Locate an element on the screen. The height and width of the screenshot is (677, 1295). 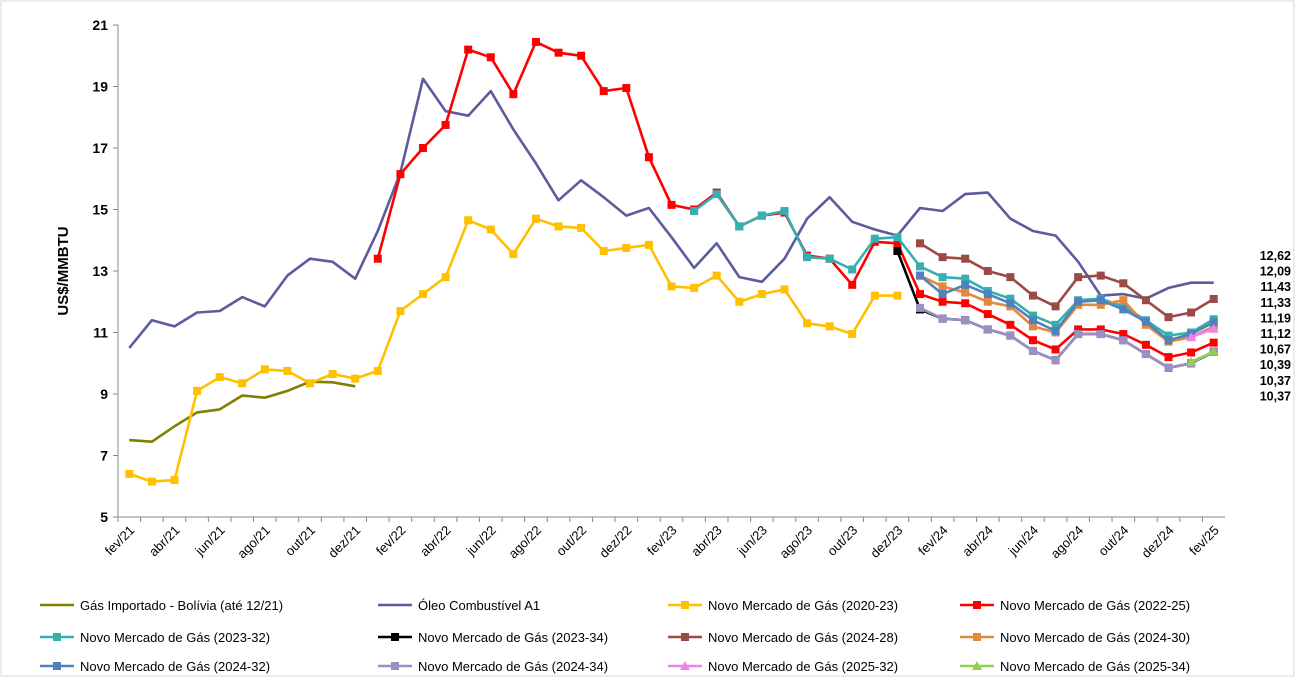
x-tick-label: jun/21 is located at coordinates (209, 541).